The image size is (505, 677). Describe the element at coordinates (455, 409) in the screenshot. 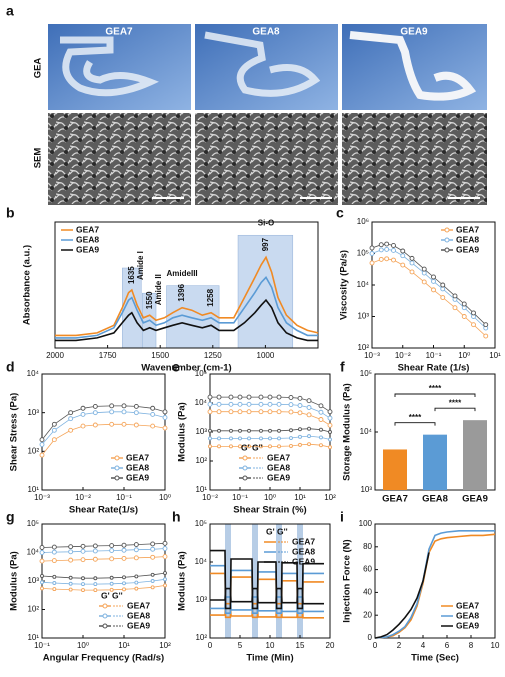

I see `significance-bracket` at that location.